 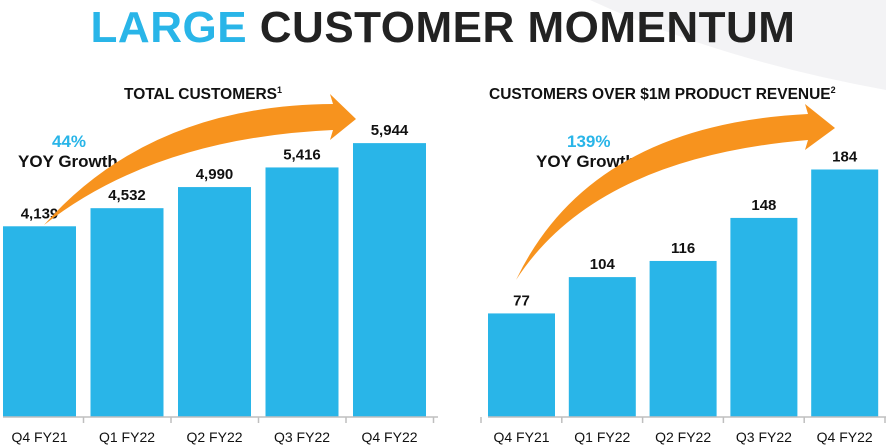 What do you see at coordinates (527, 27) in the screenshot?
I see `title-rest: CUSTOMER MOMENTUM` at bounding box center [527, 27].